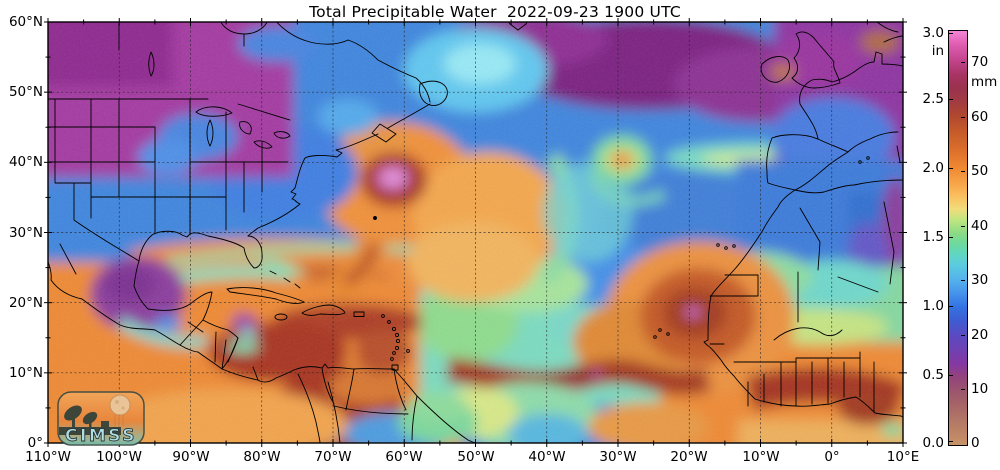  Describe the element at coordinates (933, 33) in the screenshot. I see `colorbar-inch-label: 3.0` at that location.